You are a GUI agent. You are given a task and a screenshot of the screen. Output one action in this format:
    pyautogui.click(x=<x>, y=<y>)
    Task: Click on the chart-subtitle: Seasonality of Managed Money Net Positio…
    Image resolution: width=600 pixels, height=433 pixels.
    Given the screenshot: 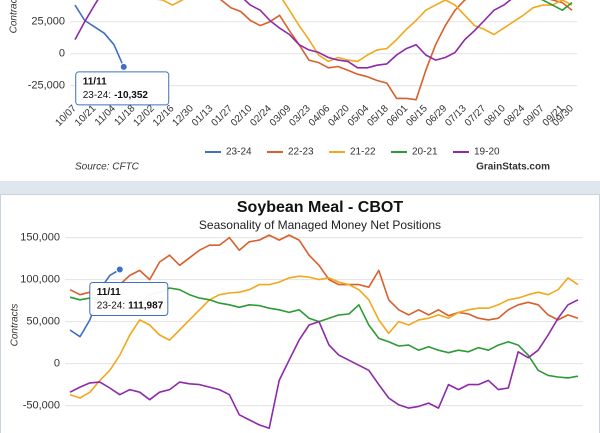 What is the action you would take?
    pyautogui.click(x=320, y=225)
    